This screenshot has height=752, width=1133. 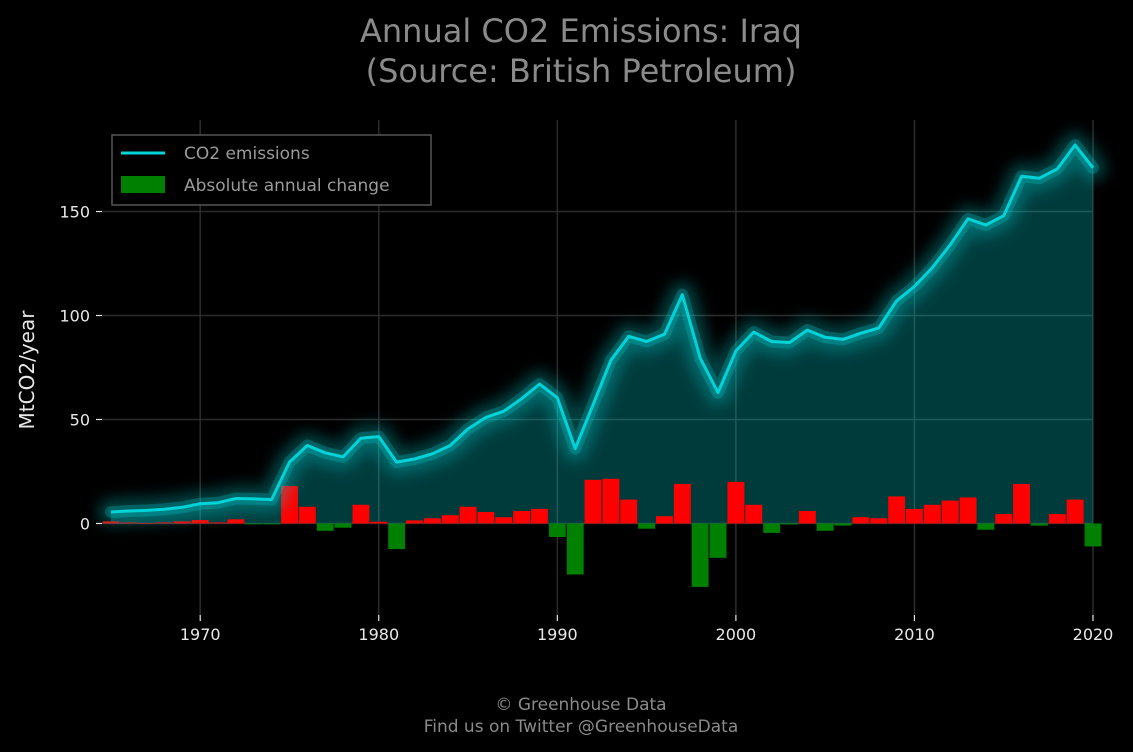 I want to click on change-bar-1995, so click(x=647, y=526).